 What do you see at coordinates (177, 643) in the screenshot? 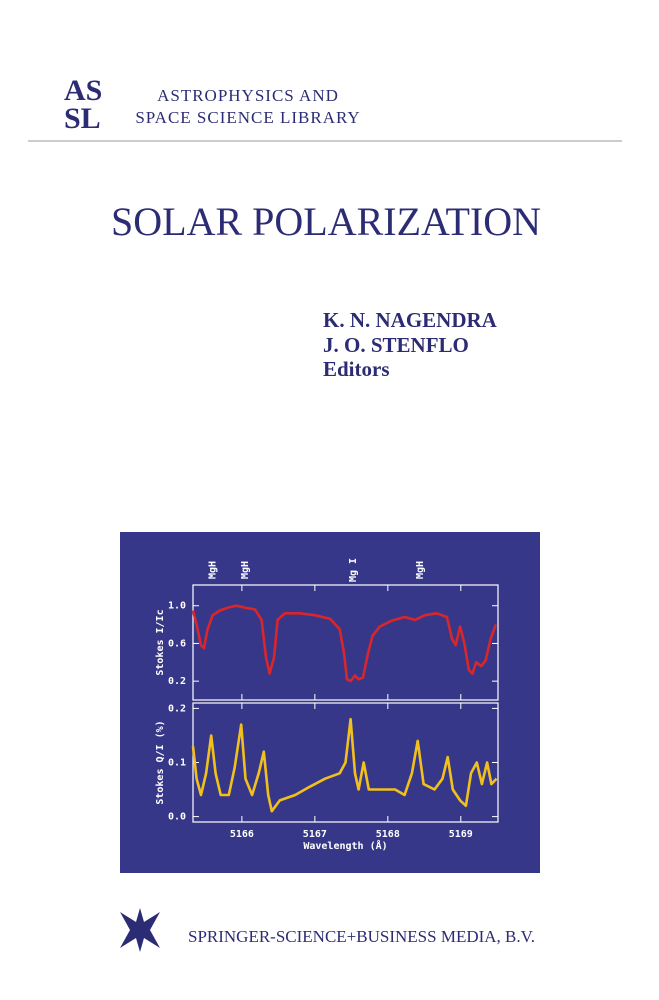
I see `y-tick-label: 0.6` at bounding box center [177, 643].